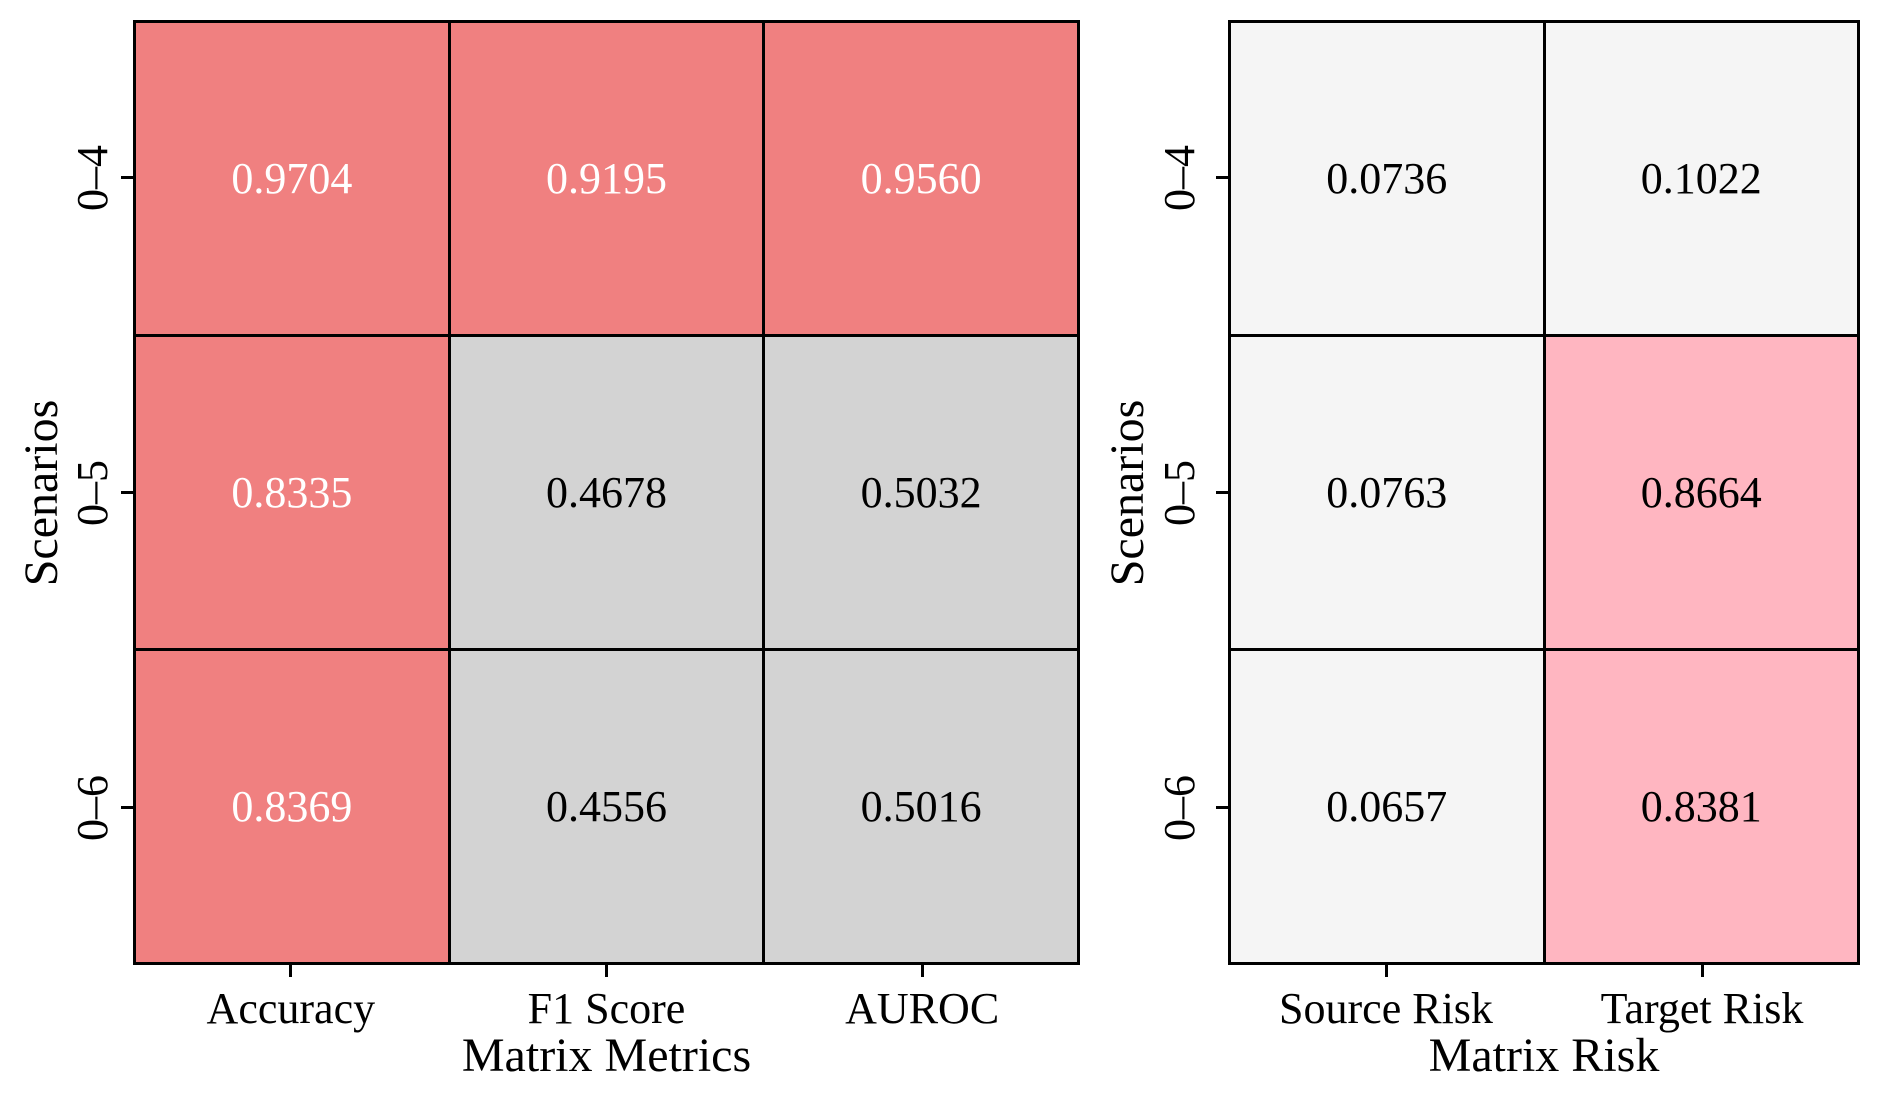  I want to click on heatmap-cell: 0.0763, so click(1387, 492).